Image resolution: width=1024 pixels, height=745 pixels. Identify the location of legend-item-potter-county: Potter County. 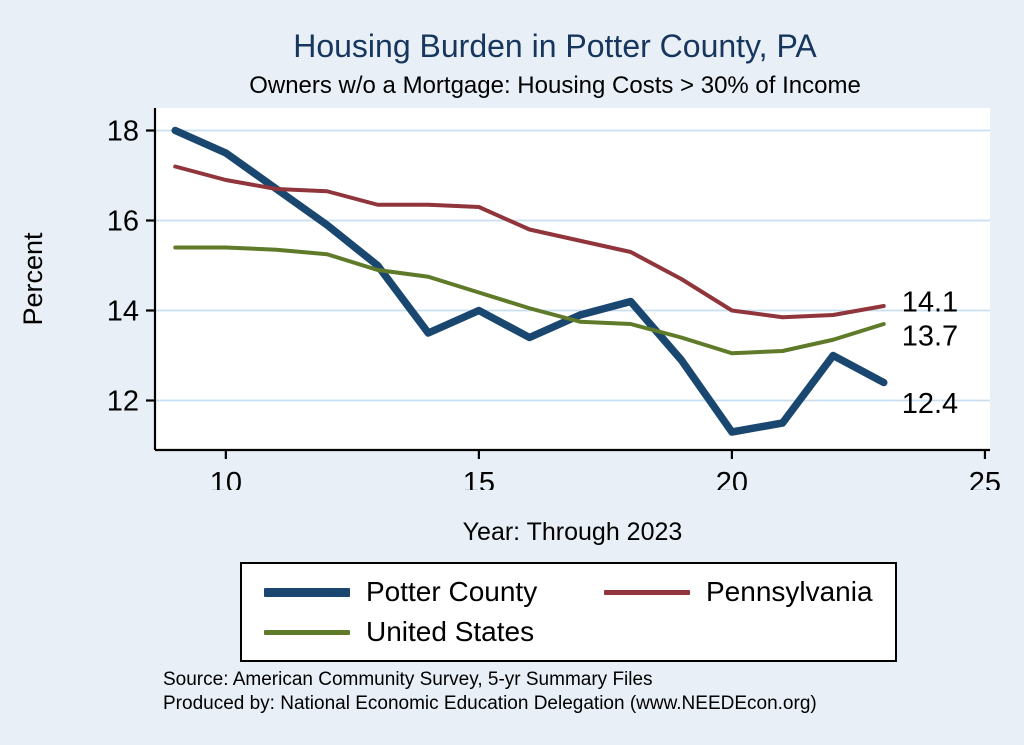
(434, 592).